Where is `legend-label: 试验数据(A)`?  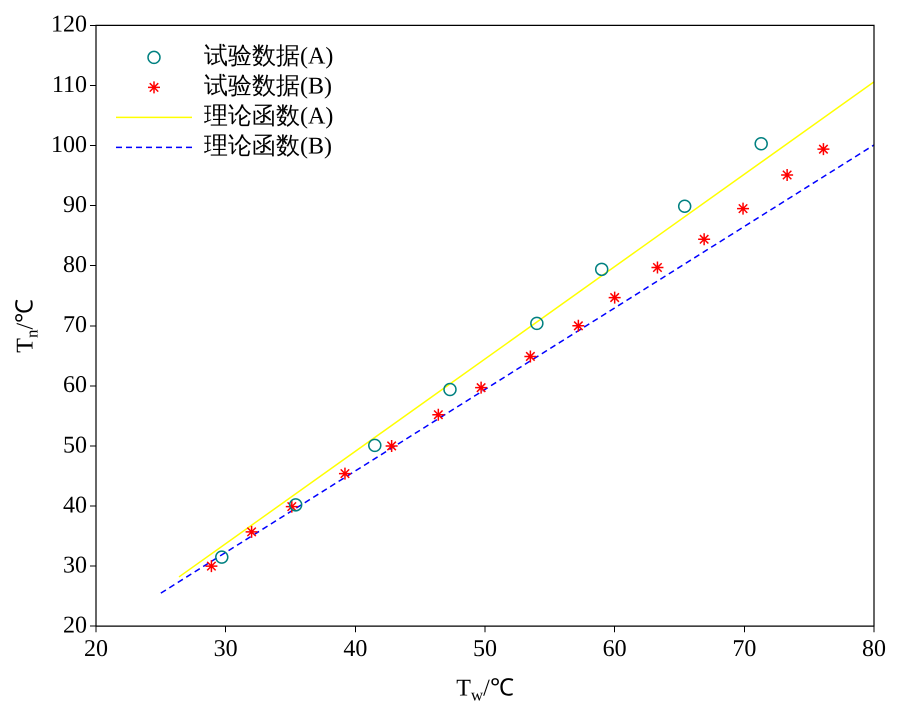
legend-label: 试验数据(A) is located at coordinates (269, 57).